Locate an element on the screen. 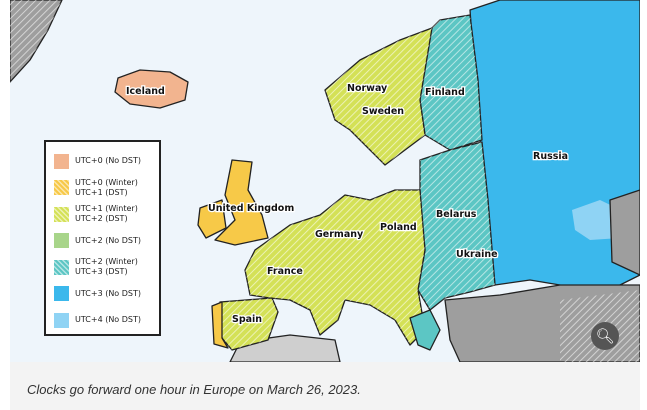 The image size is (647, 410). legend-label-line: UTC+1 (Winter) is located at coordinates (106, 209).